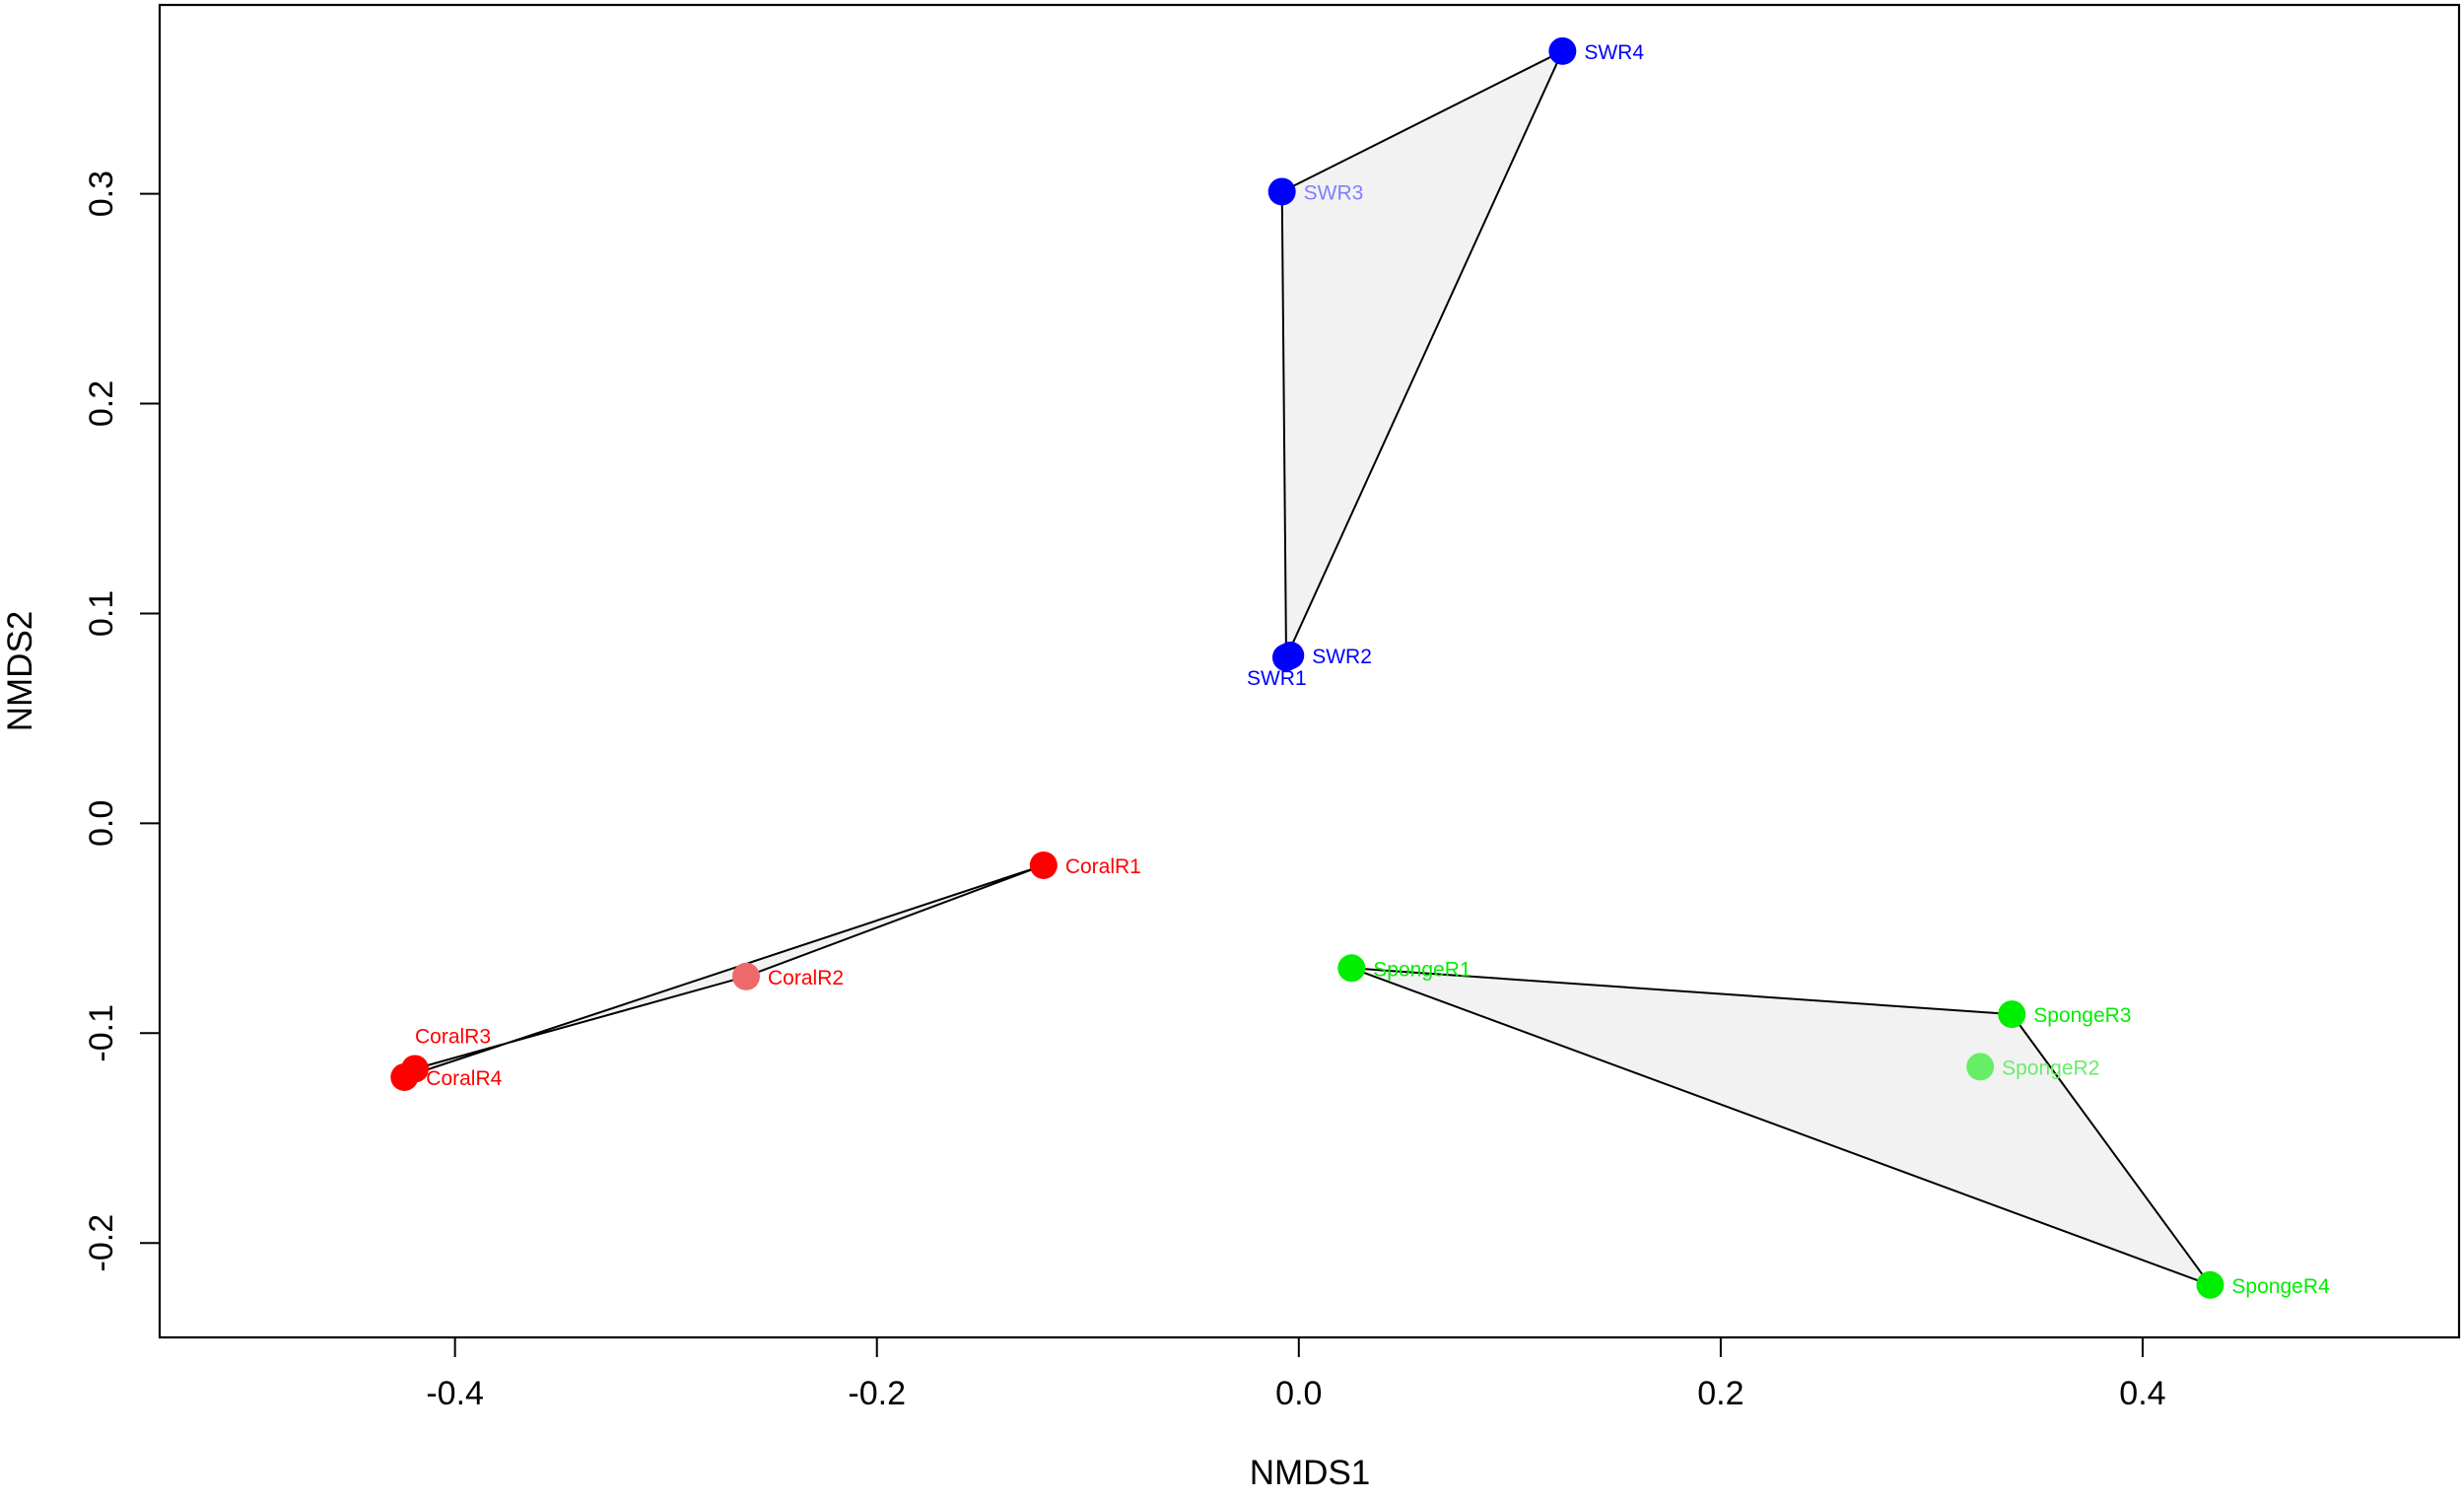  I want to click on point-coralr1, so click(1043, 865).